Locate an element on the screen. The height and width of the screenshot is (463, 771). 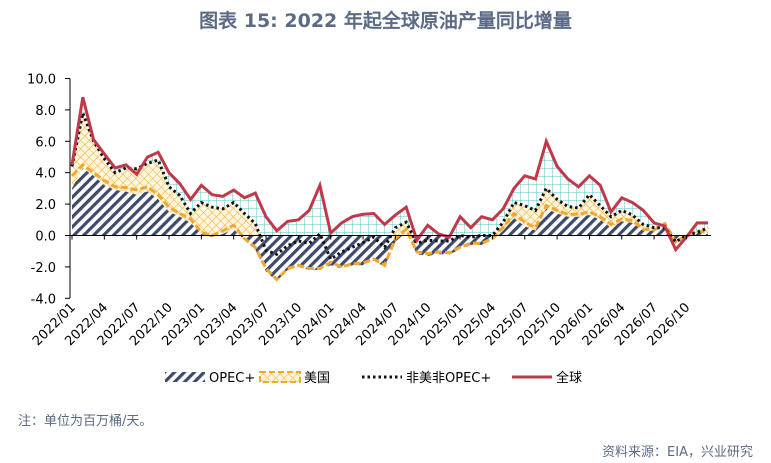
legend-item: 非美非OPEC+ is located at coordinates (426, 378).